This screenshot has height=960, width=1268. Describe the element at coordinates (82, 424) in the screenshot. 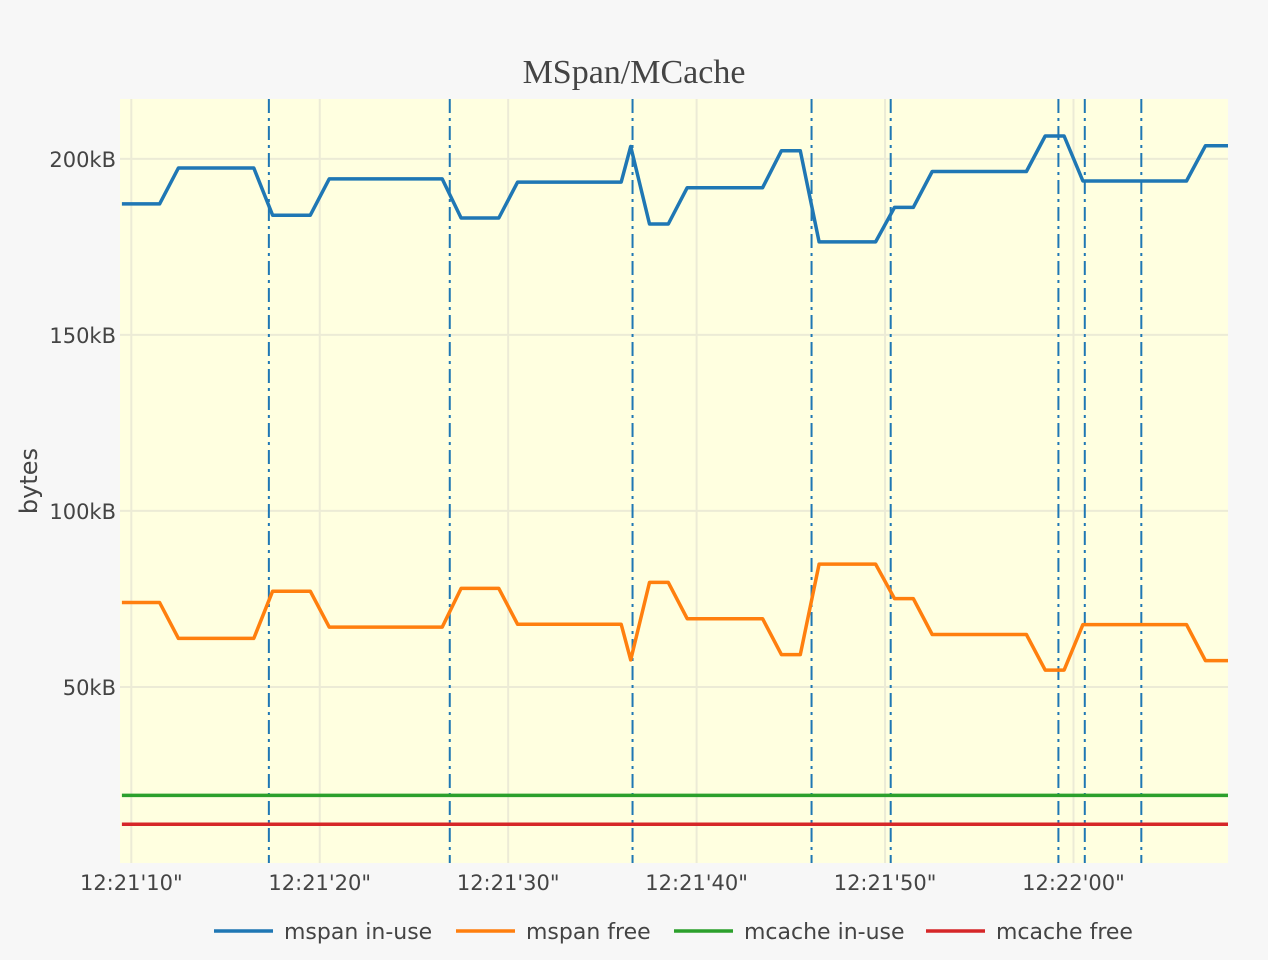

I see `y-axis-ticks: 50kB 100kB 150kB 200kB` at that location.